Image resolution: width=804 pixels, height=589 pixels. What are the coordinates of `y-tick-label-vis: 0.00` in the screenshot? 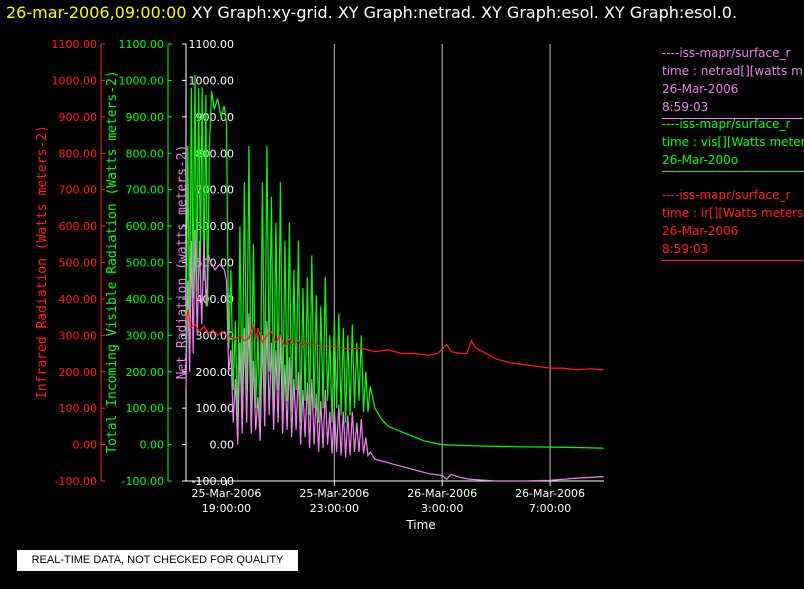 It's located at (152, 445).